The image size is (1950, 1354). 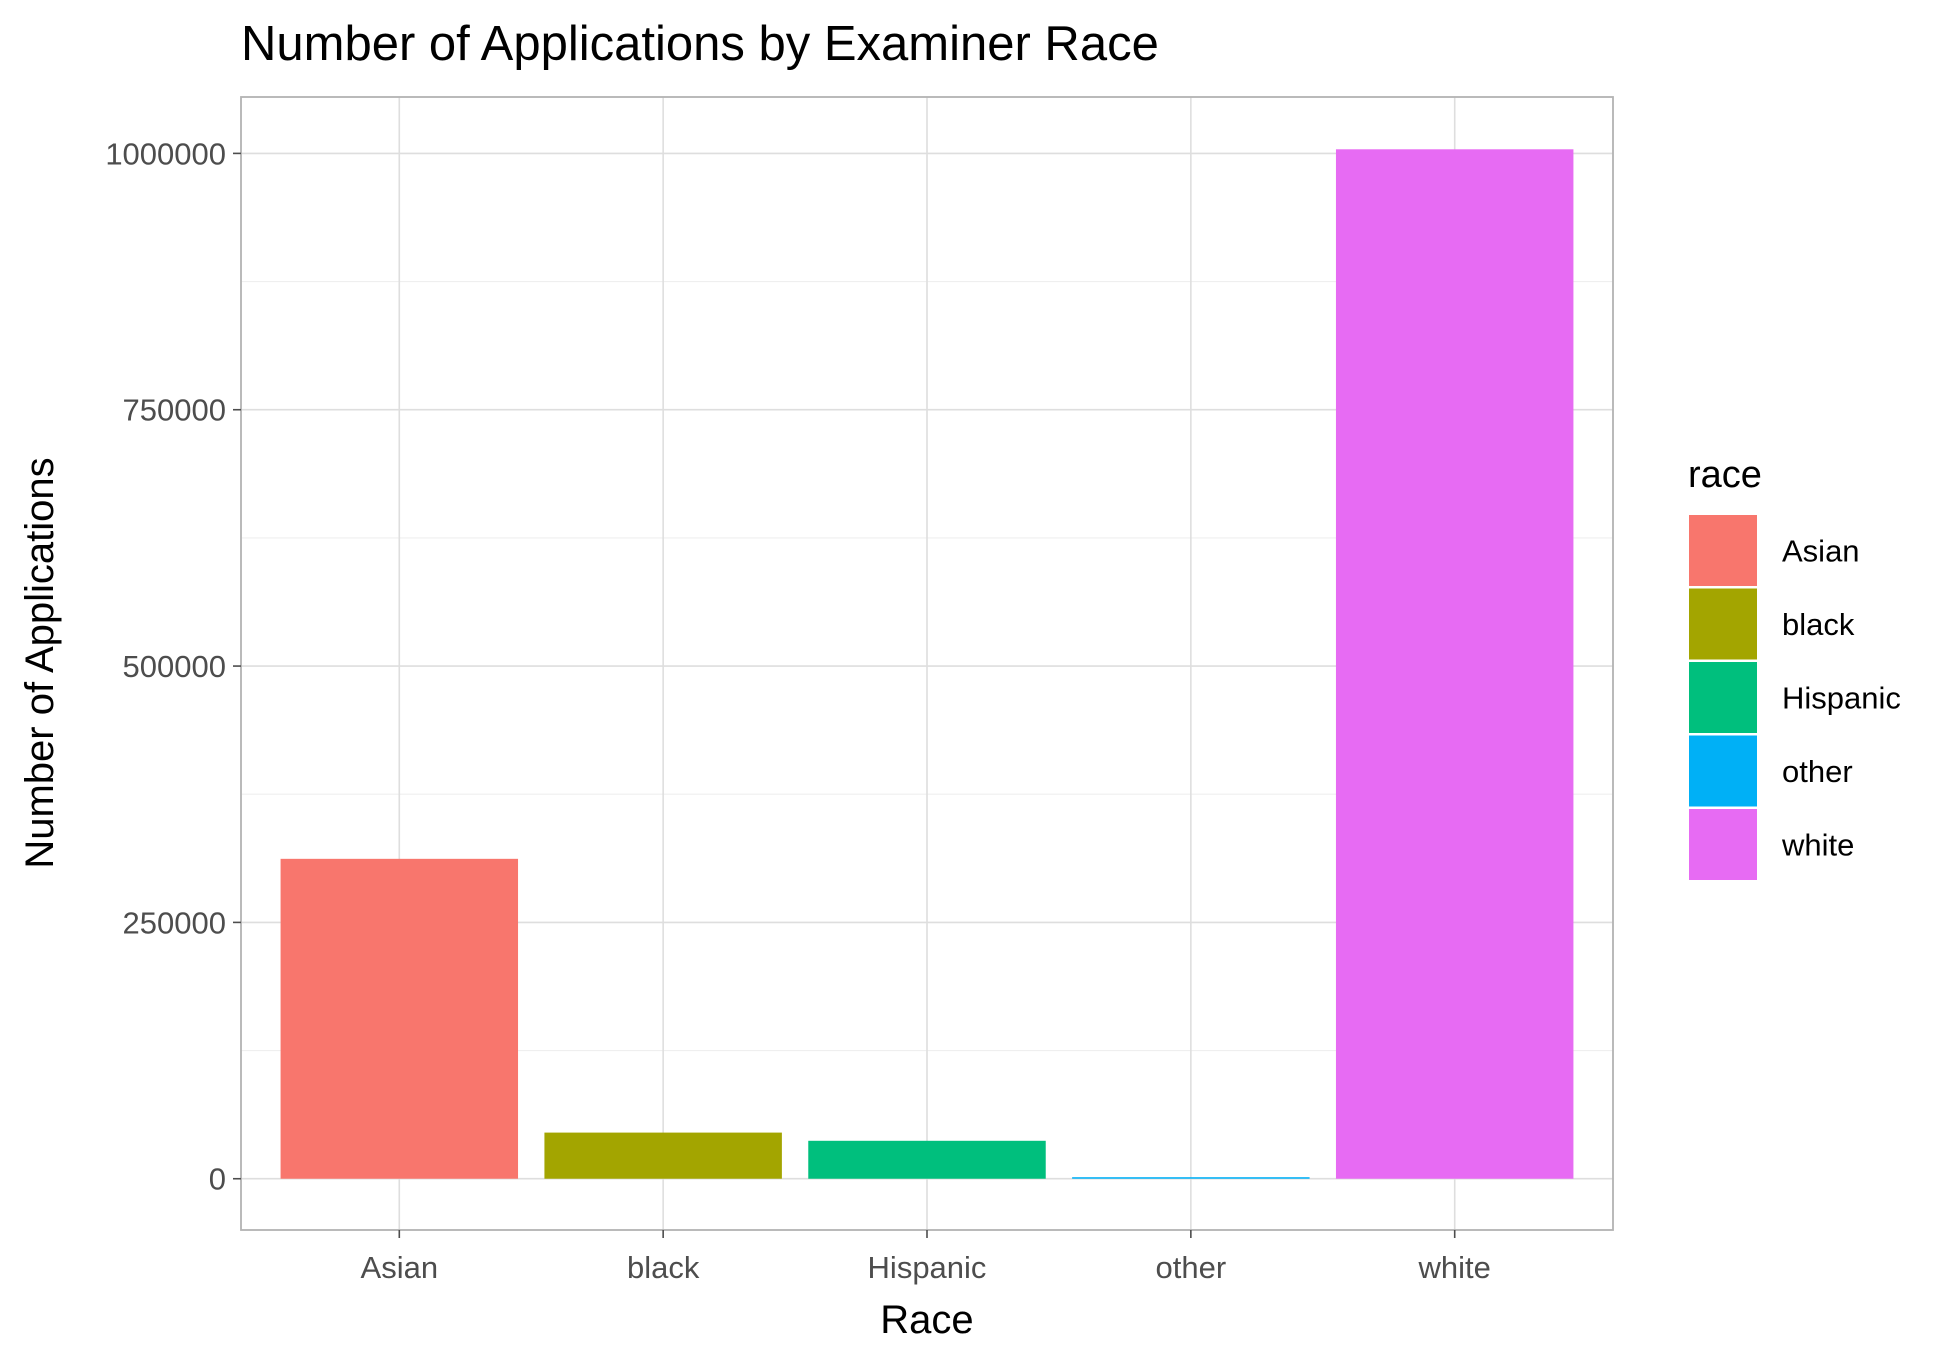 What do you see at coordinates (40, 662) in the screenshot?
I see `y-axis-title: Number of Applications` at bounding box center [40, 662].